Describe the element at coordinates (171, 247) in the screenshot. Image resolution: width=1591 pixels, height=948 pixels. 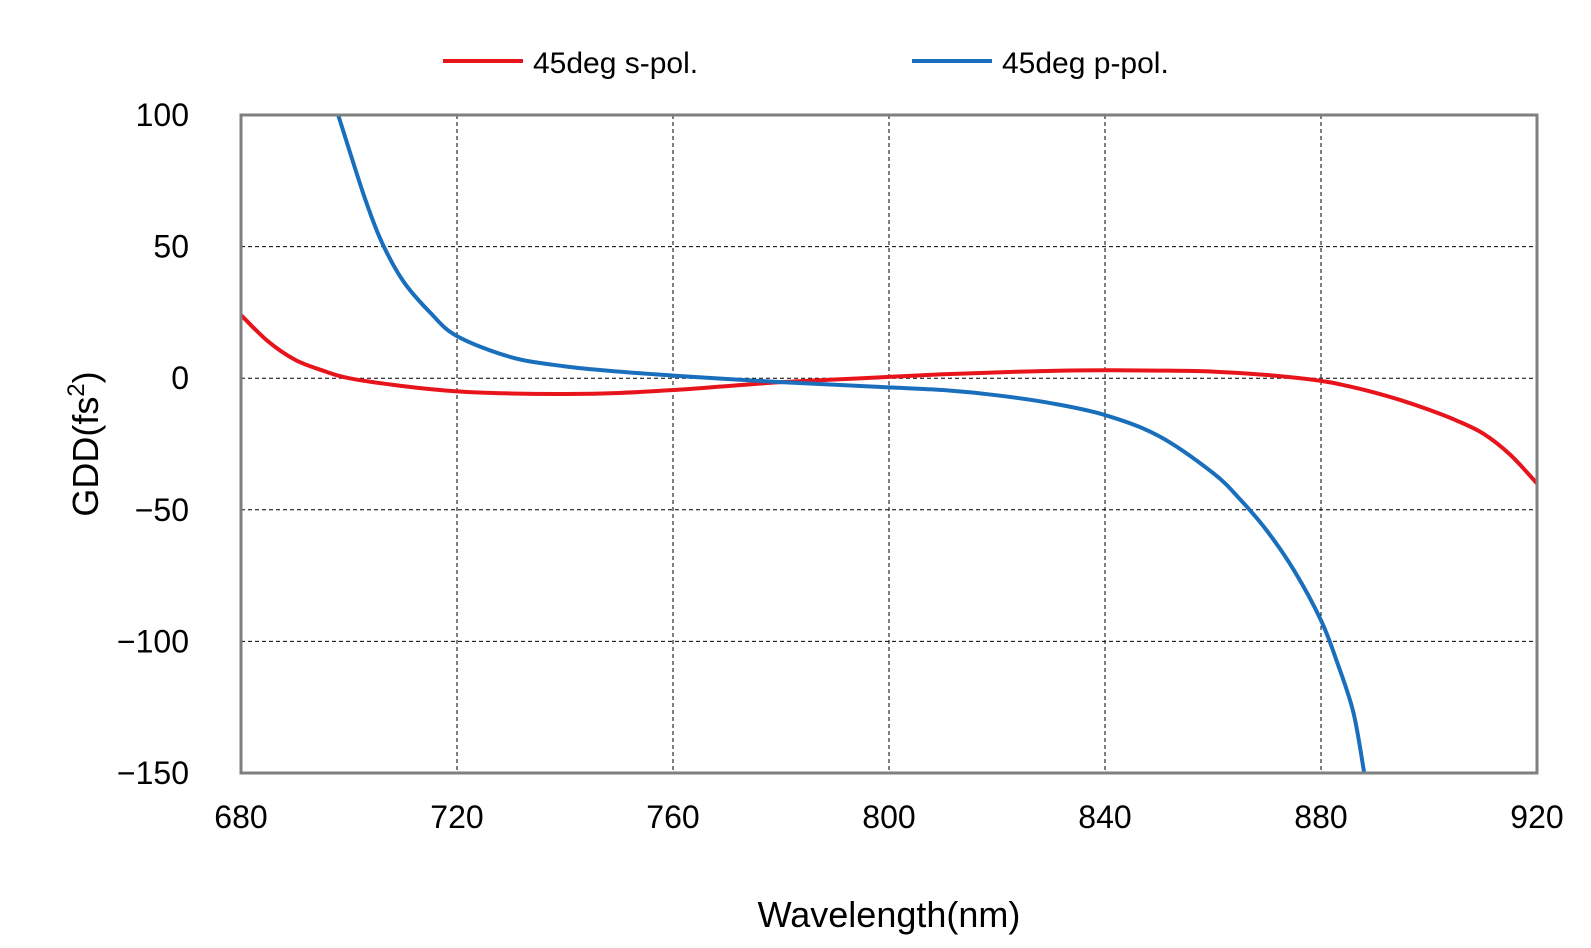
I see `y-tick-label: 50` at that location.